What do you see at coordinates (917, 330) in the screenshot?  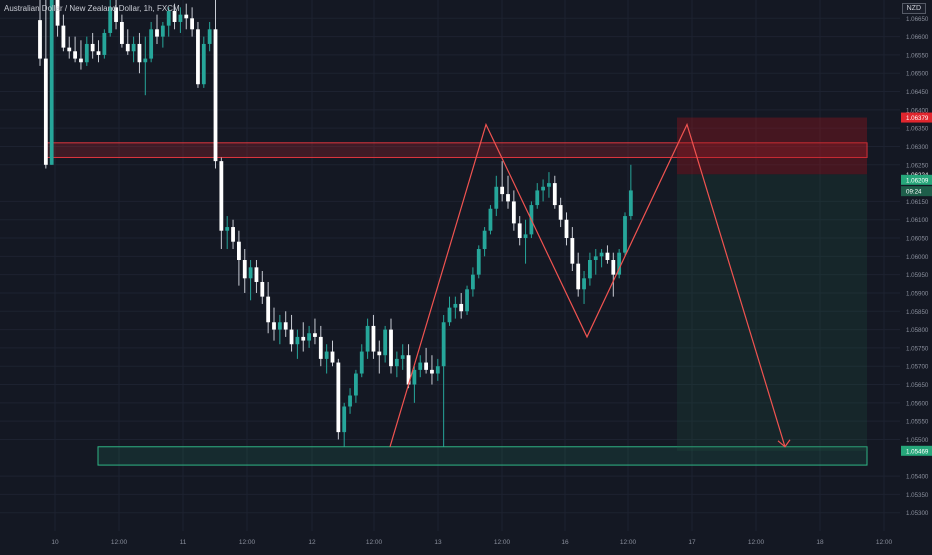 I see `price-tick-label: 1.05800` at bounding box center [917, 330].